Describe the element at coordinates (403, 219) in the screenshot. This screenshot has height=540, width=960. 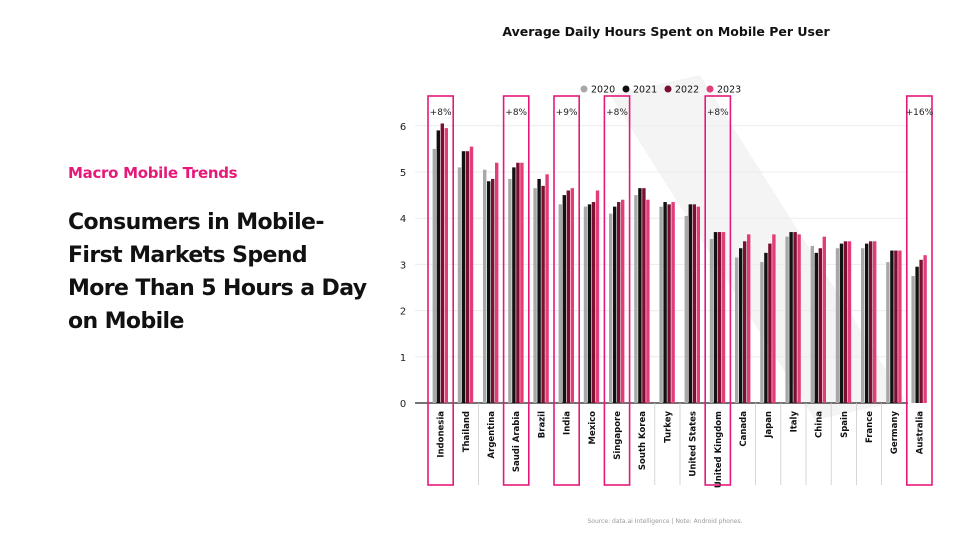
I see `y-tick-label: 4` at that location.